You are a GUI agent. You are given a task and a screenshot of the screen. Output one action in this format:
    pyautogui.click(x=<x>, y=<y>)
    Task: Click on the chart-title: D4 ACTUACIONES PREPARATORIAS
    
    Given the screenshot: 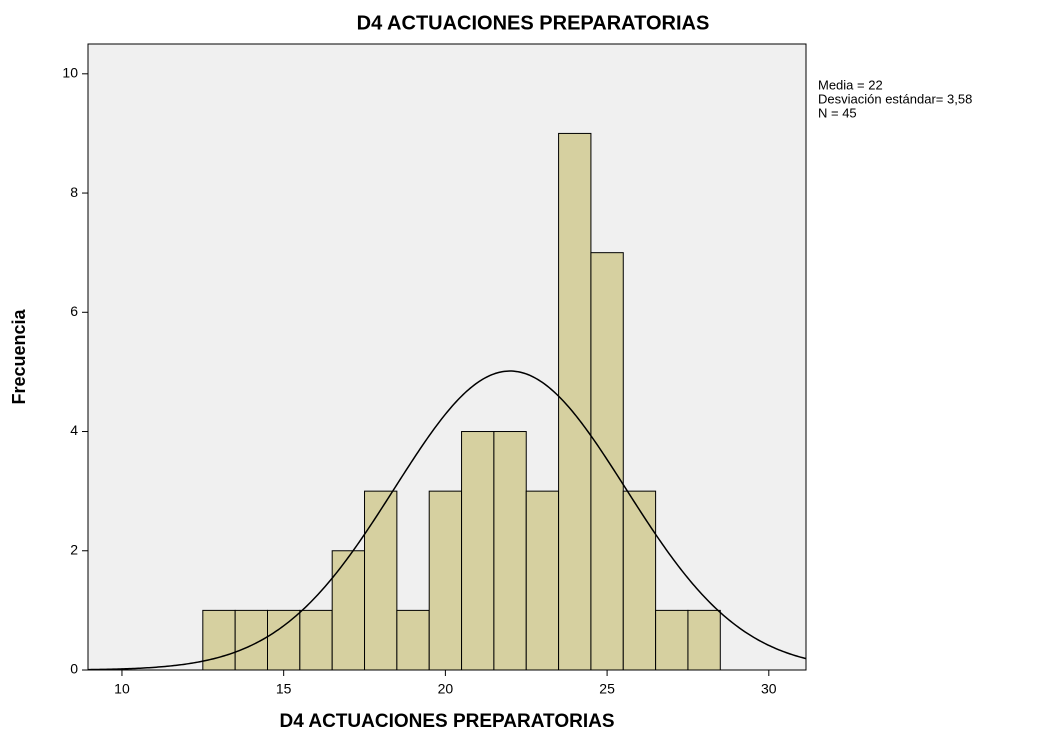 What is the action you would take?
    pyautogui.click(x=533, y=23)
    